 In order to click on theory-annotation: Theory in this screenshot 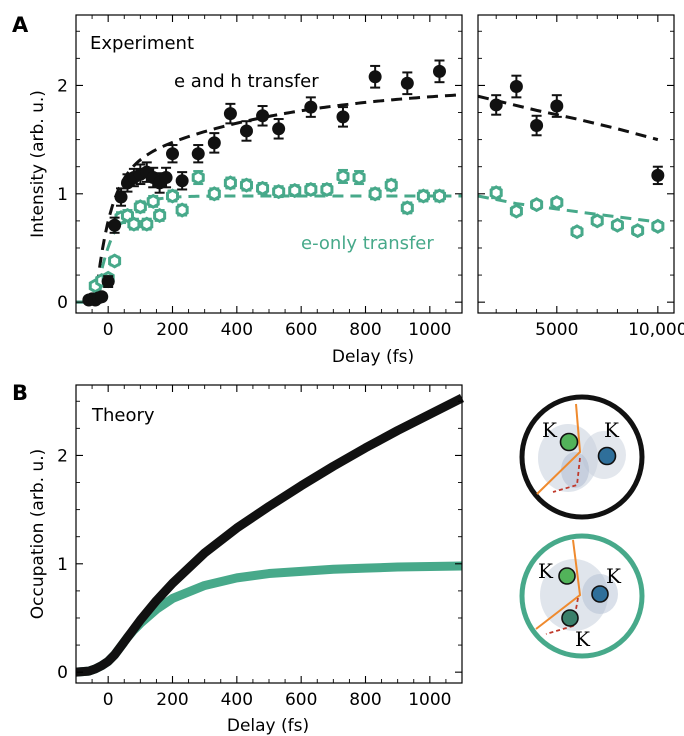, I will do `click(123, 415)`.